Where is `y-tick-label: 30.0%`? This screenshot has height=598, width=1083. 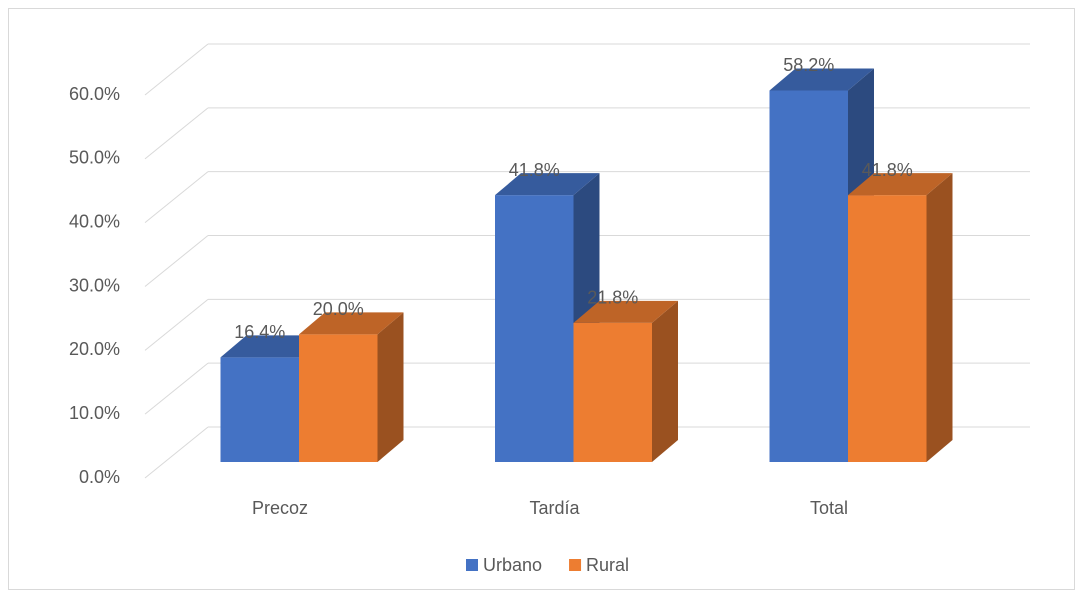 y-tick-label: 30.0% is located at coordinates (94, 285).